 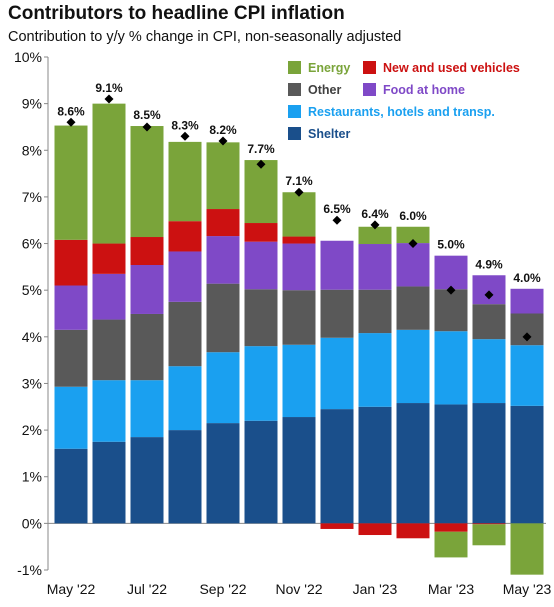 What do you see at coordinates (71, 589) in the screenshot?
I see `x-tick-label: May '22` at bounding box center [71, 589].